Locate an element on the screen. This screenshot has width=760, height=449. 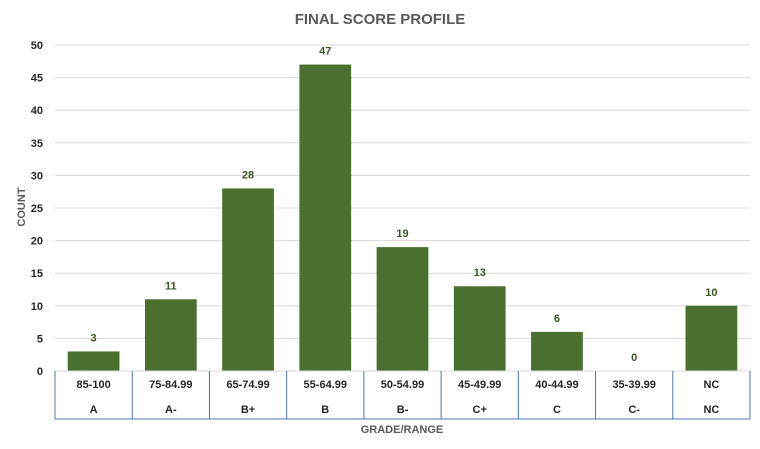
y-tick-label: 5 is located at coordinates (40, 339).